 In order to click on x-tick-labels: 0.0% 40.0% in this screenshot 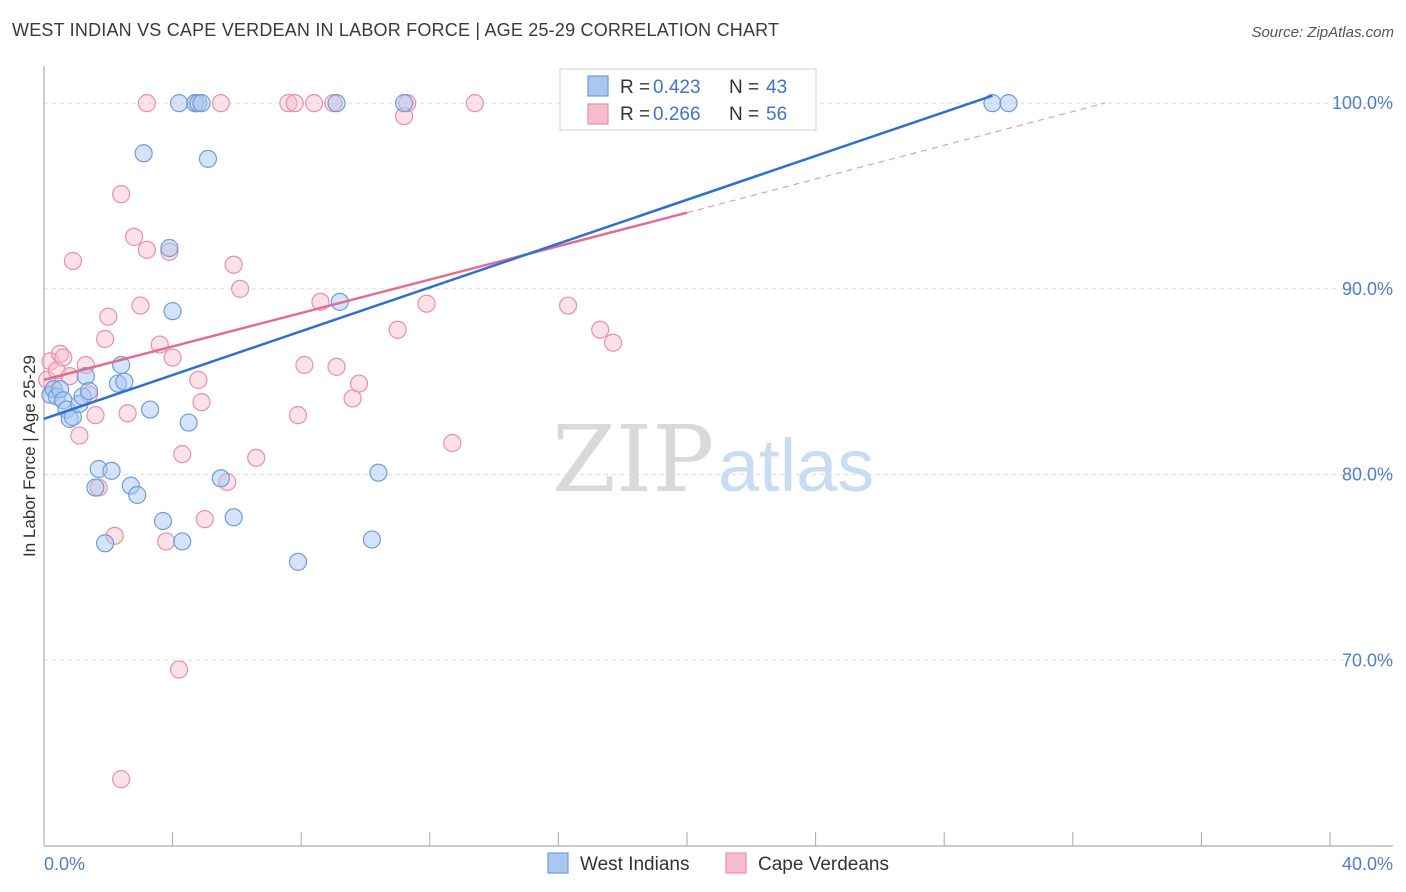, I will do `click(718, 864)`.